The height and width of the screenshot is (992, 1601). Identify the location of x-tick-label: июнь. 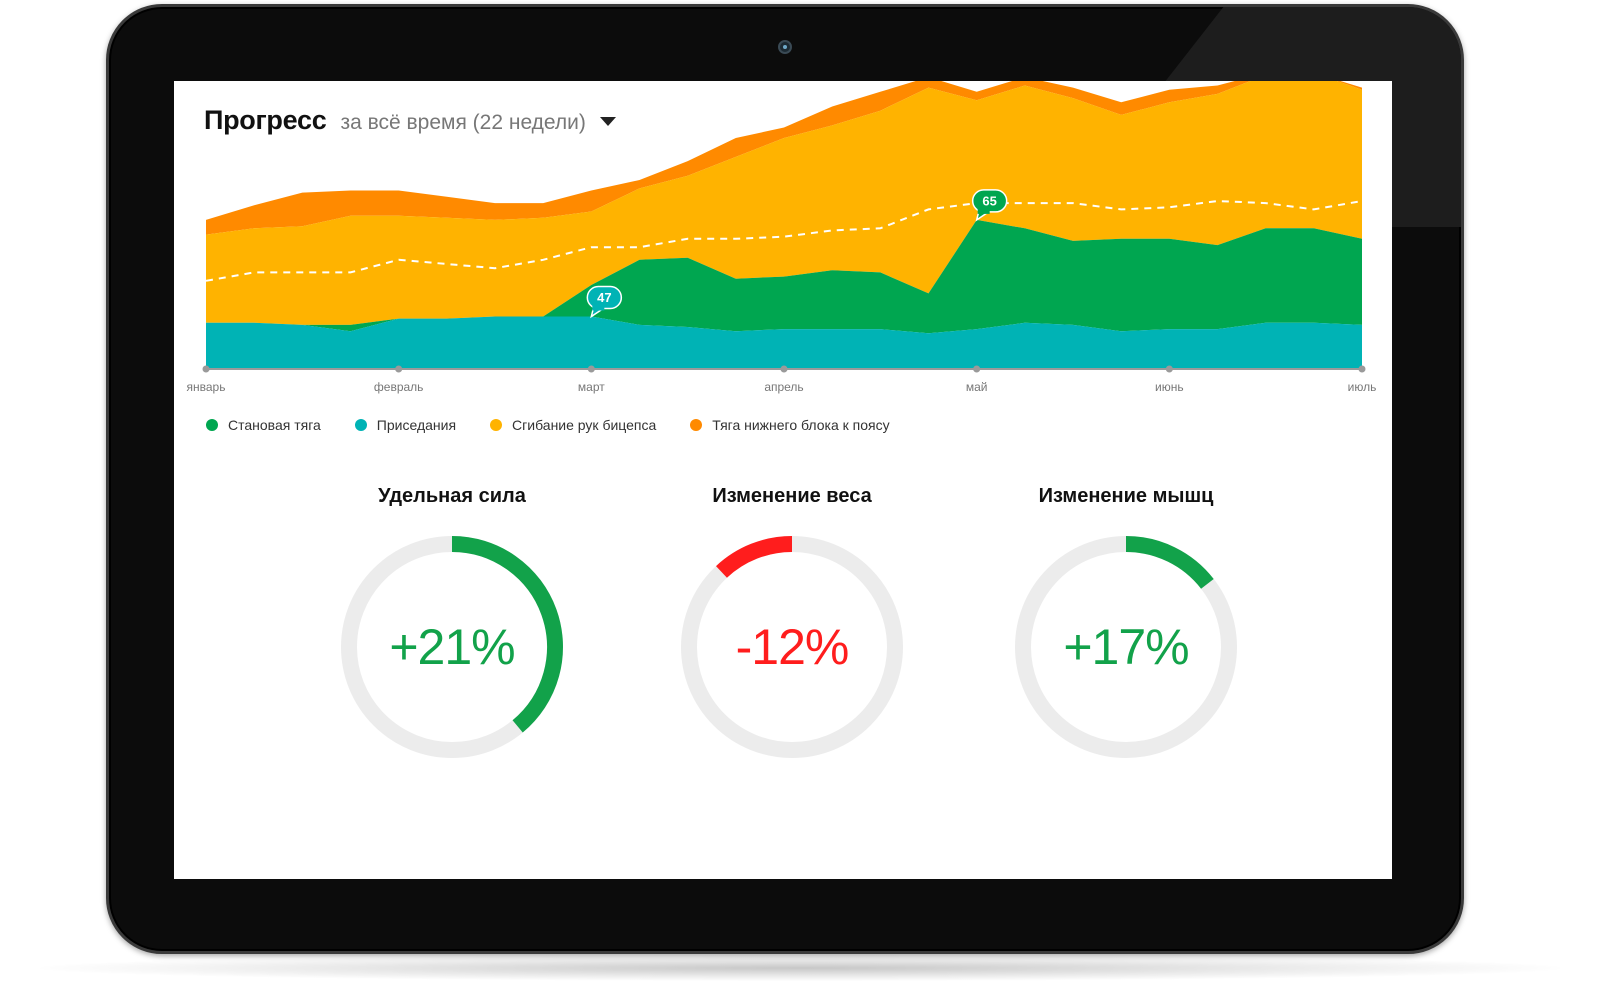
(1169, 387).